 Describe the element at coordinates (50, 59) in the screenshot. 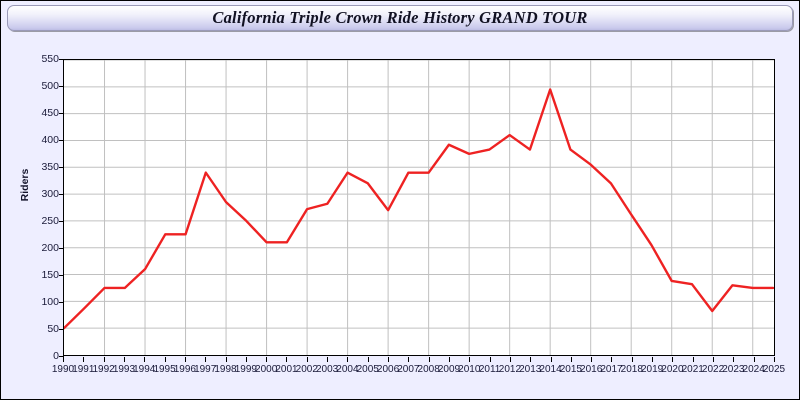

I see `y-tick-label: 550` at that location.